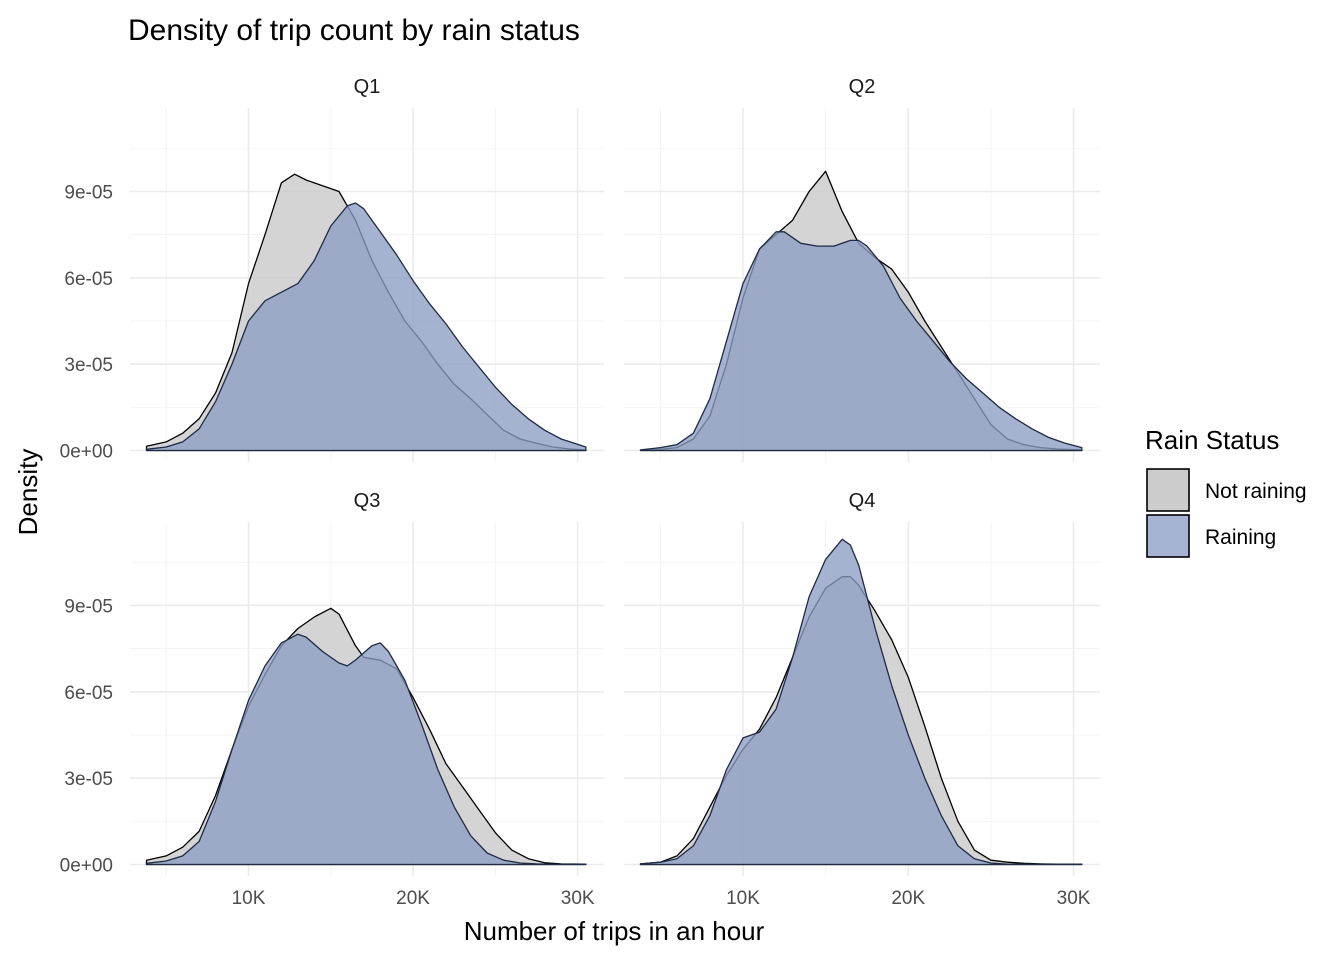  I want to click on facet-label-q4: Q4, so click(862, 501).